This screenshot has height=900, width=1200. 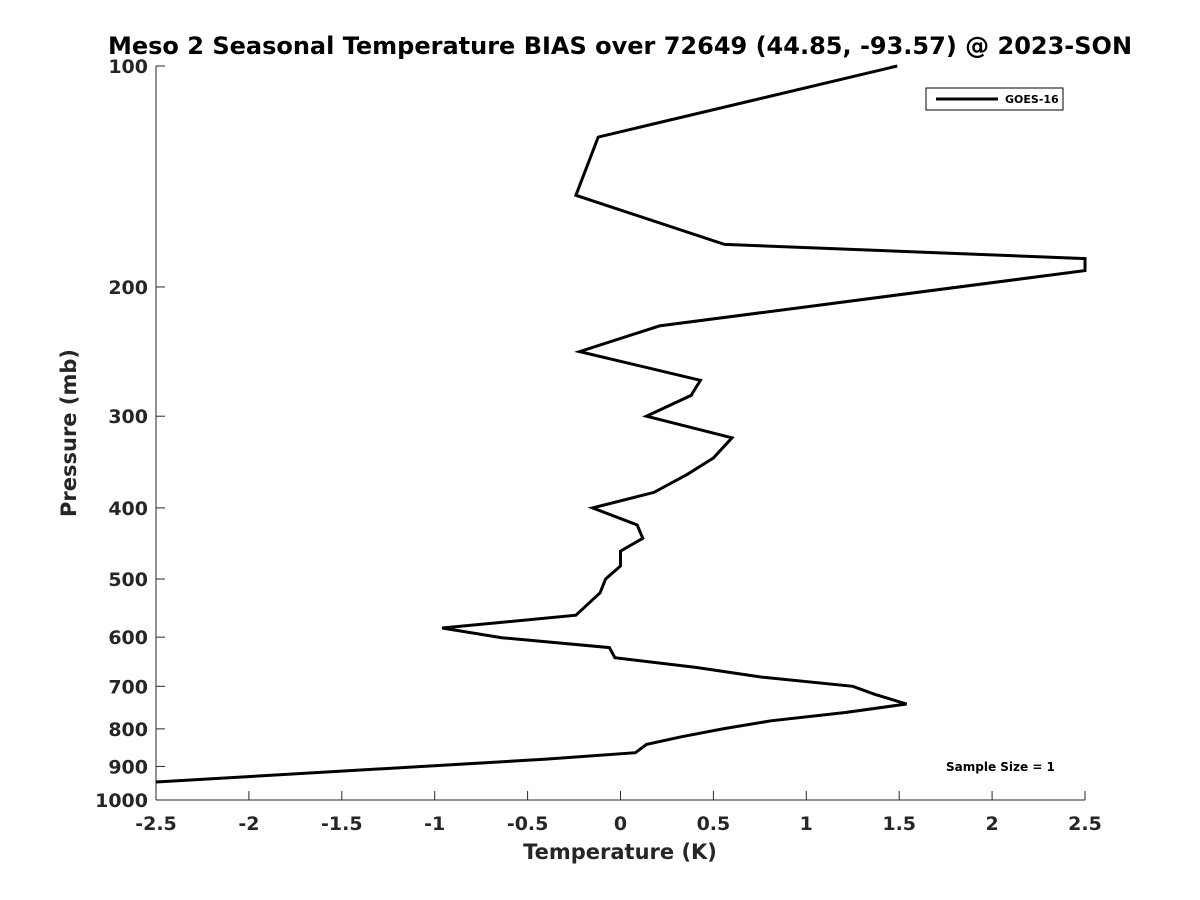 What do you see at coordinates (128, 580) in the screenshot?
I see `y-tick-label: 500` at bounding box center [128, 580].